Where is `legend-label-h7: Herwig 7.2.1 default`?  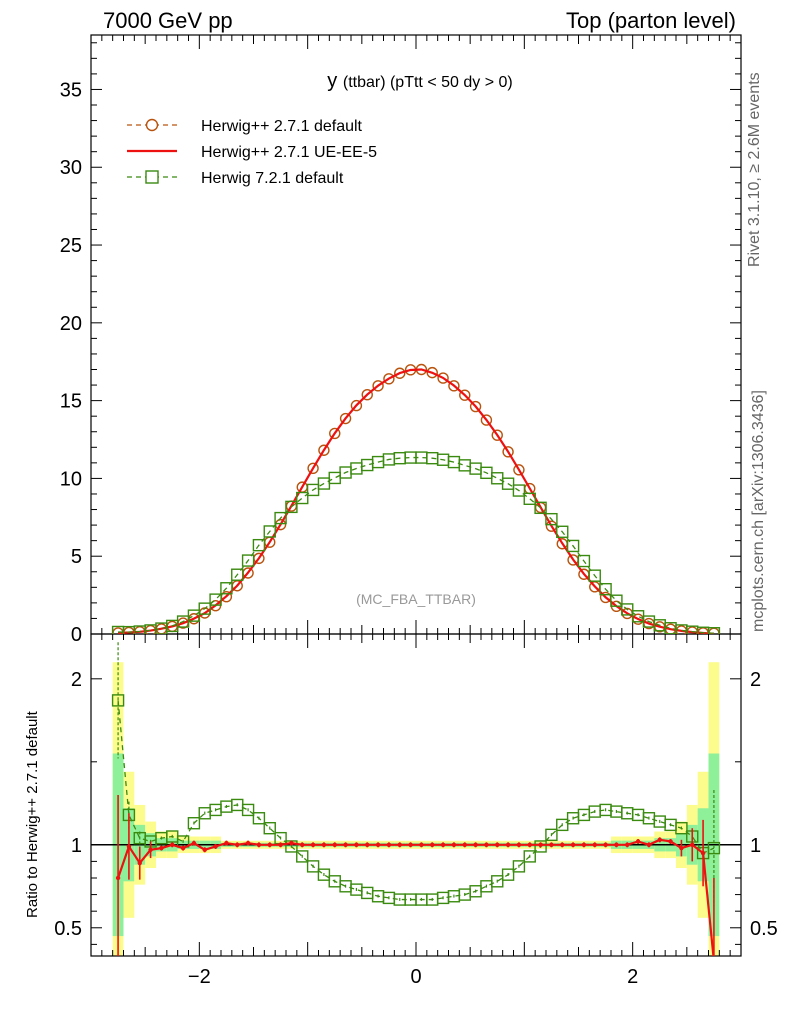 legend-label-h7: Herwig 7.2.1 default is located at coordinates (272, 178).